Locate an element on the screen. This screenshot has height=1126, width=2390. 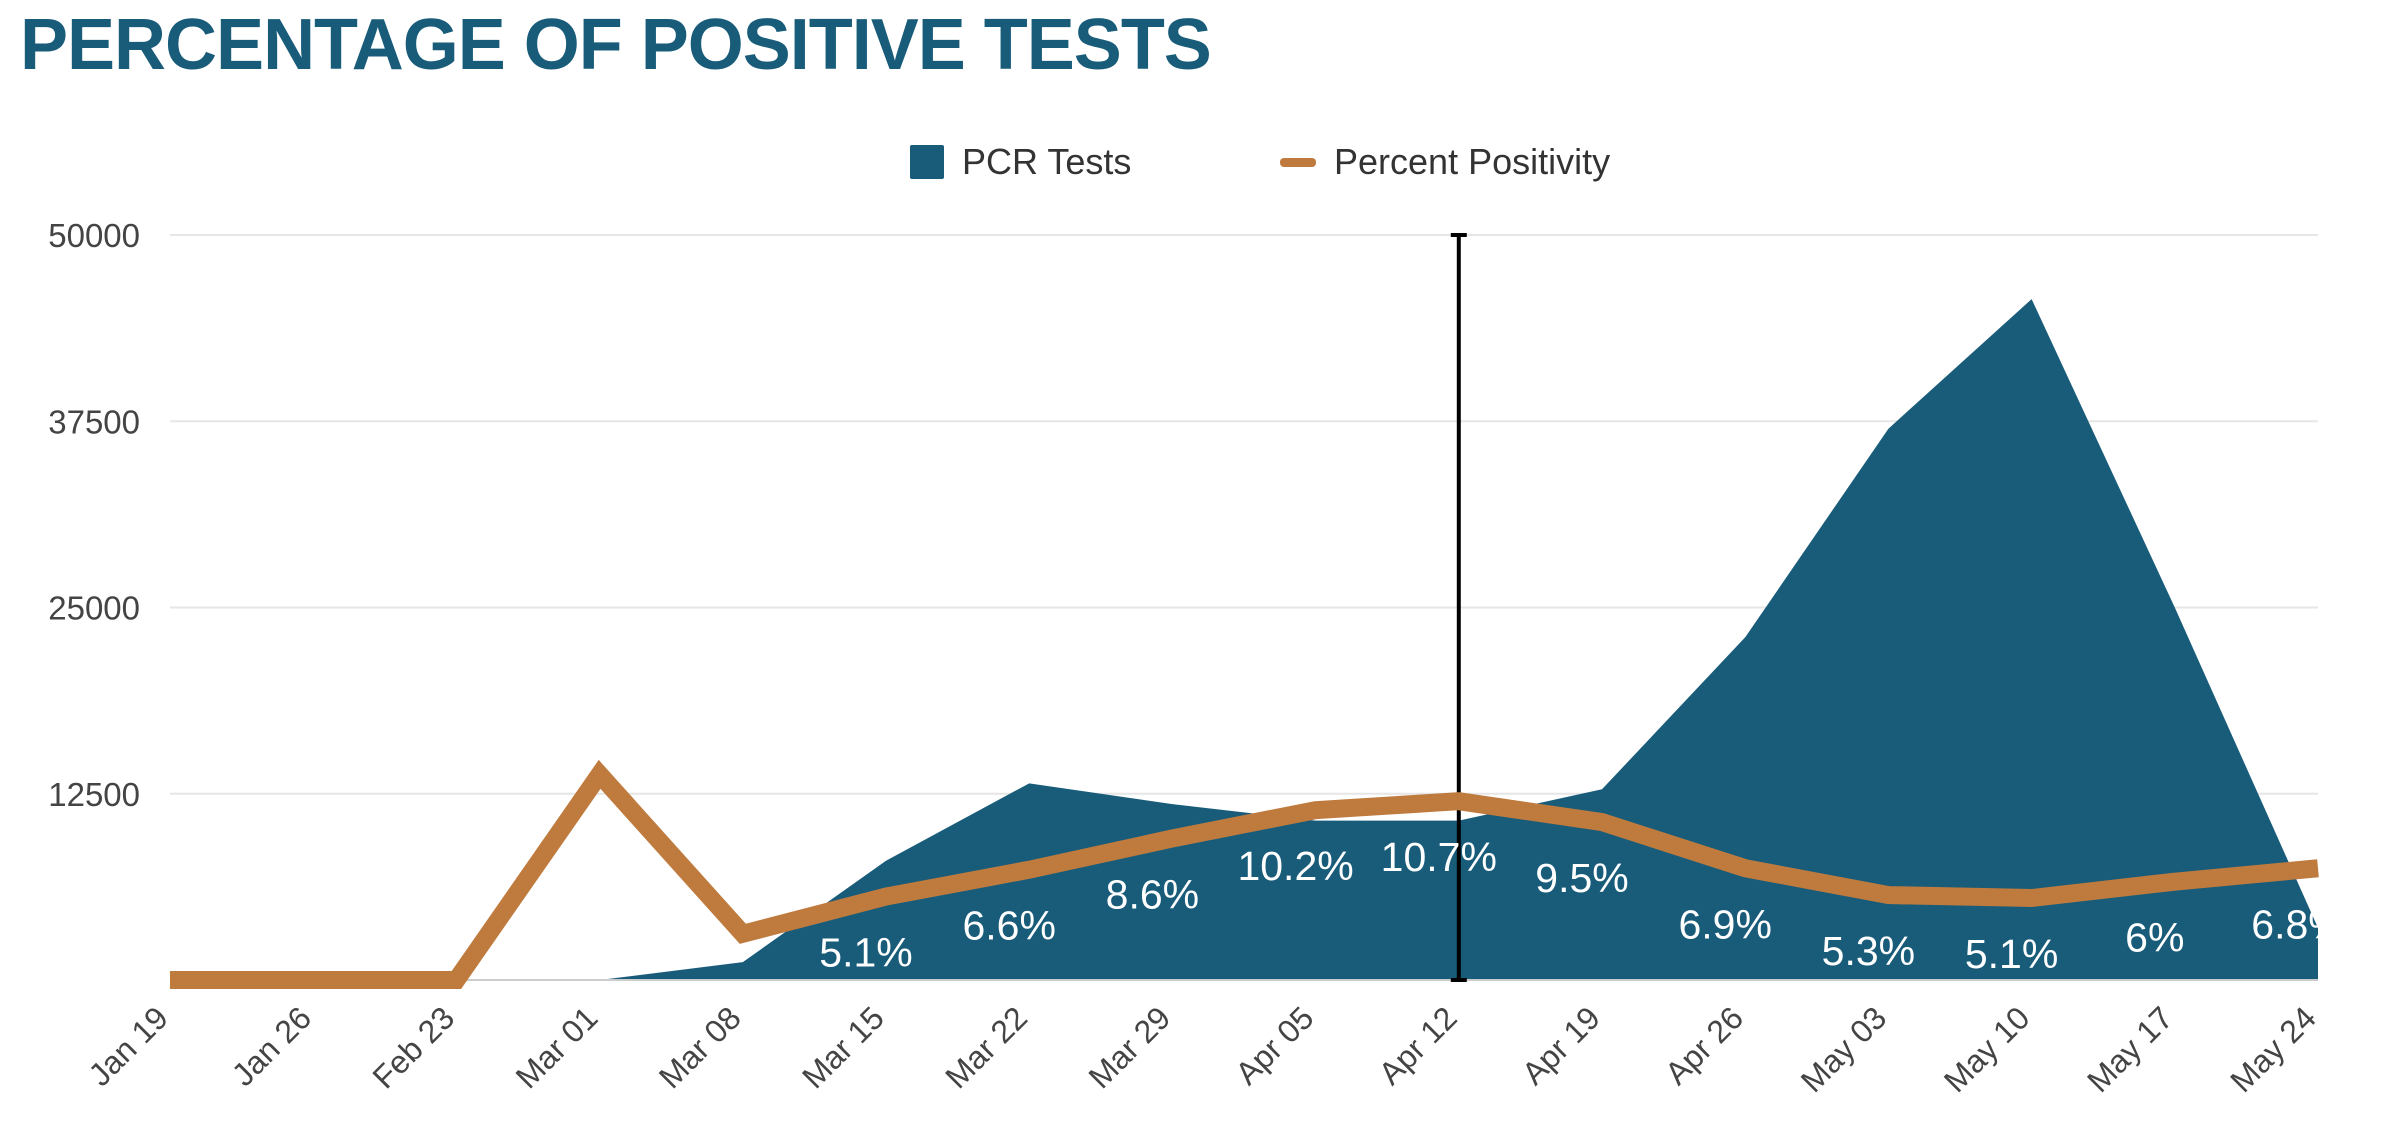
legend-item-pcr-tests: PCR Tests is located at coordinates (1020, 162).